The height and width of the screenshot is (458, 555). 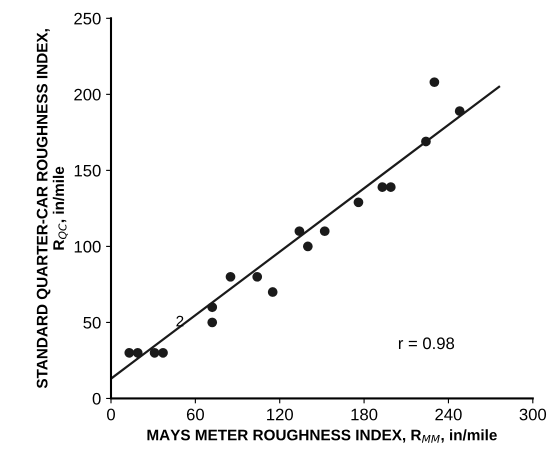 I want to click on x-tick-label: 0, so click(x=111, y=414).